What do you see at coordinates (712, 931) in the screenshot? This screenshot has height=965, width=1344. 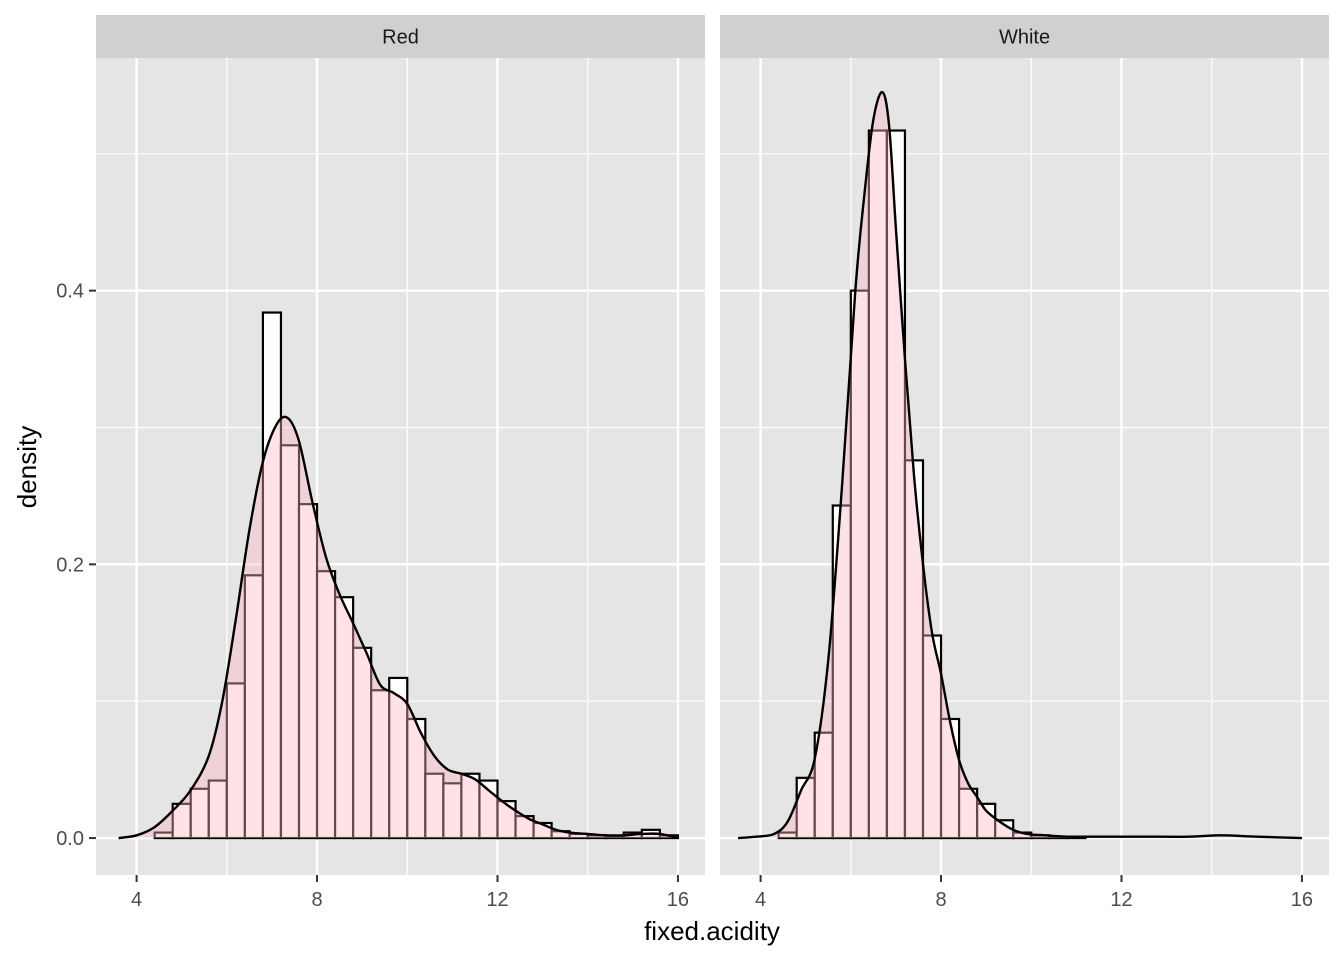 I see `x-axis-title: fixed.acidity` at bounding box center [712, 931].